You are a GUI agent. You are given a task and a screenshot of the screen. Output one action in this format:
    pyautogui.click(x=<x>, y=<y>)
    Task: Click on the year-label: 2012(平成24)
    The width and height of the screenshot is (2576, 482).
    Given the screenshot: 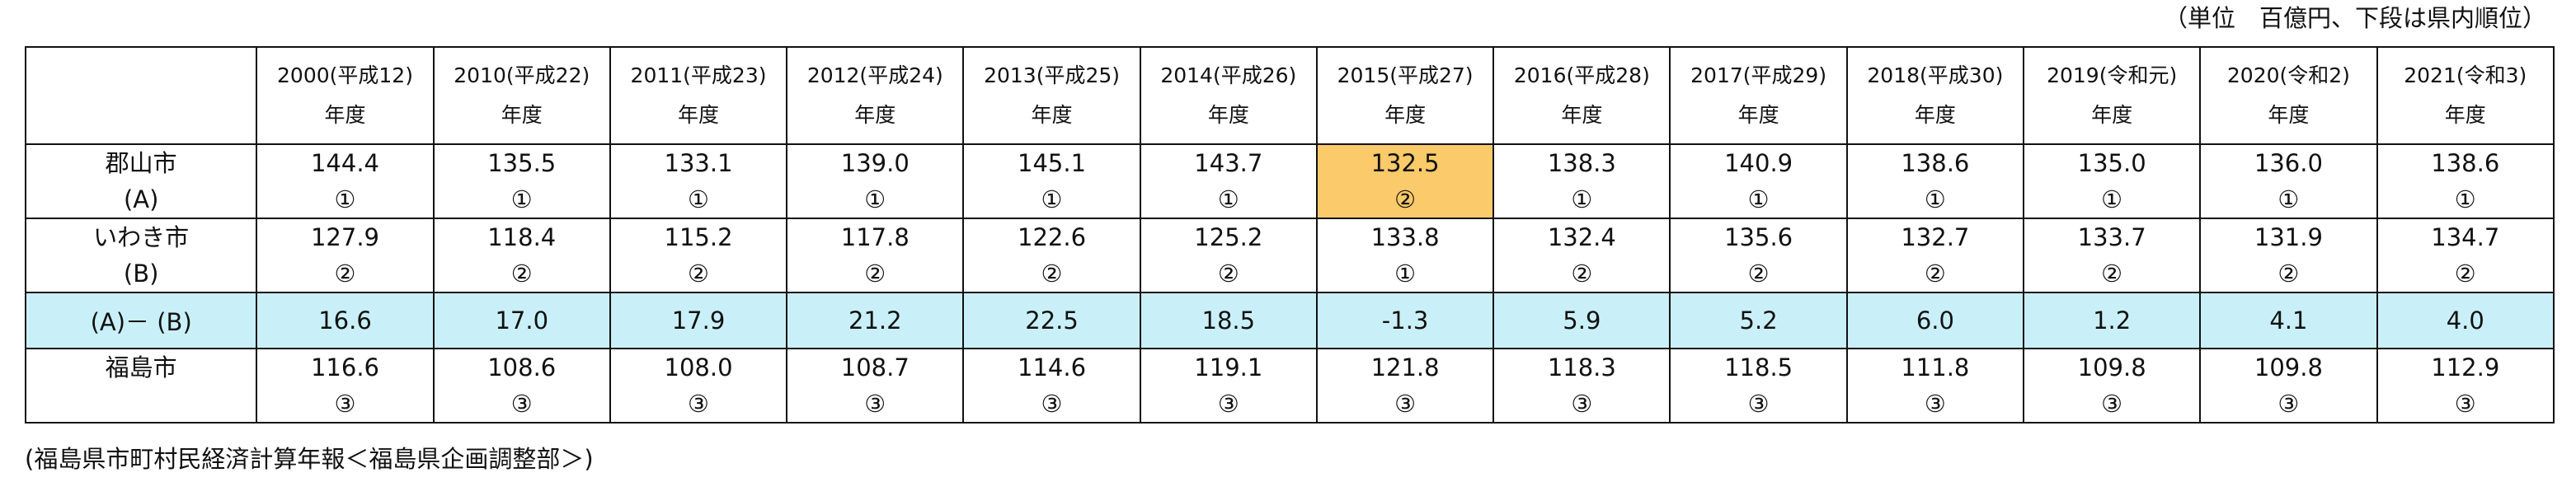 What is the action you would take?
    pyautogui.click(x=874, y=75)
    